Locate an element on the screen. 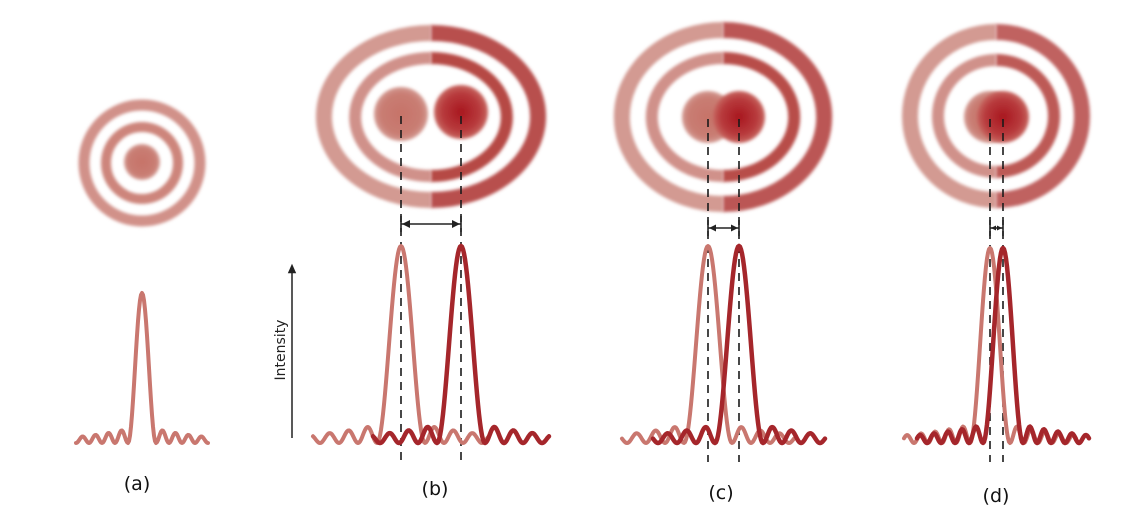 The height and width of the screenshot is (531, 1126). airy-pattern-c is located at coordinates (723, 117).